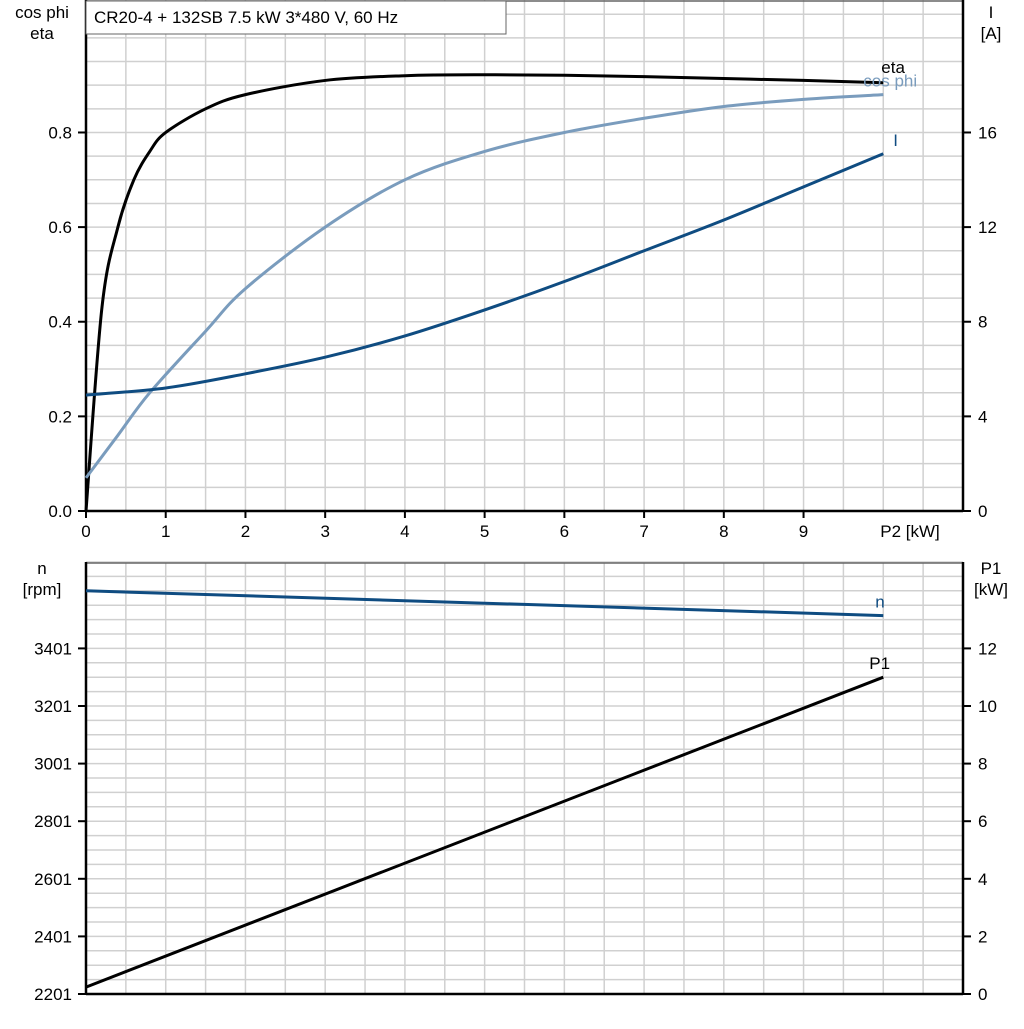 Image resolution: width=1024 pixels, height=1029 pixels. Describe the element at coordinates (245, 531) in the screenshot. I see `x-tick-label: 2` at that location.